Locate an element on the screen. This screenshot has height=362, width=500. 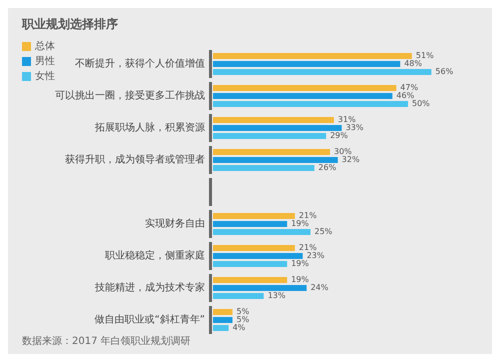
y-tick-label: 技能精进，成为技术专家 is located at coordinates (149, 288).